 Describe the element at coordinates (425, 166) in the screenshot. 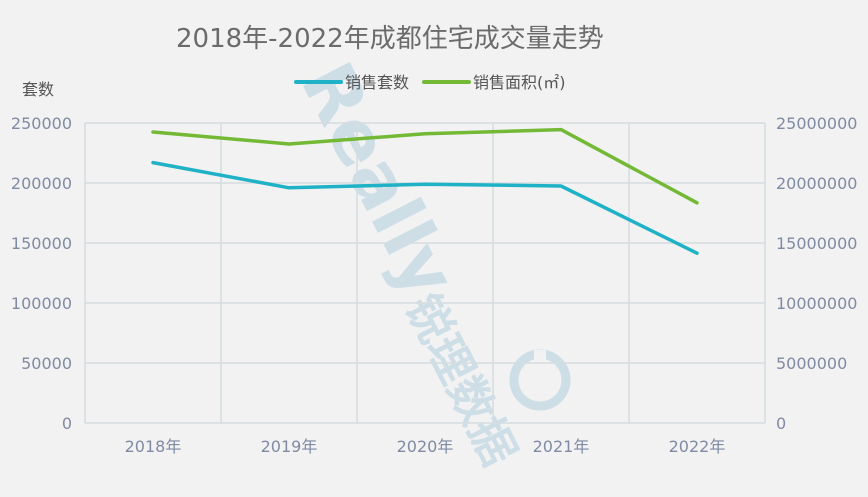

I see `series-line-area` at that location.